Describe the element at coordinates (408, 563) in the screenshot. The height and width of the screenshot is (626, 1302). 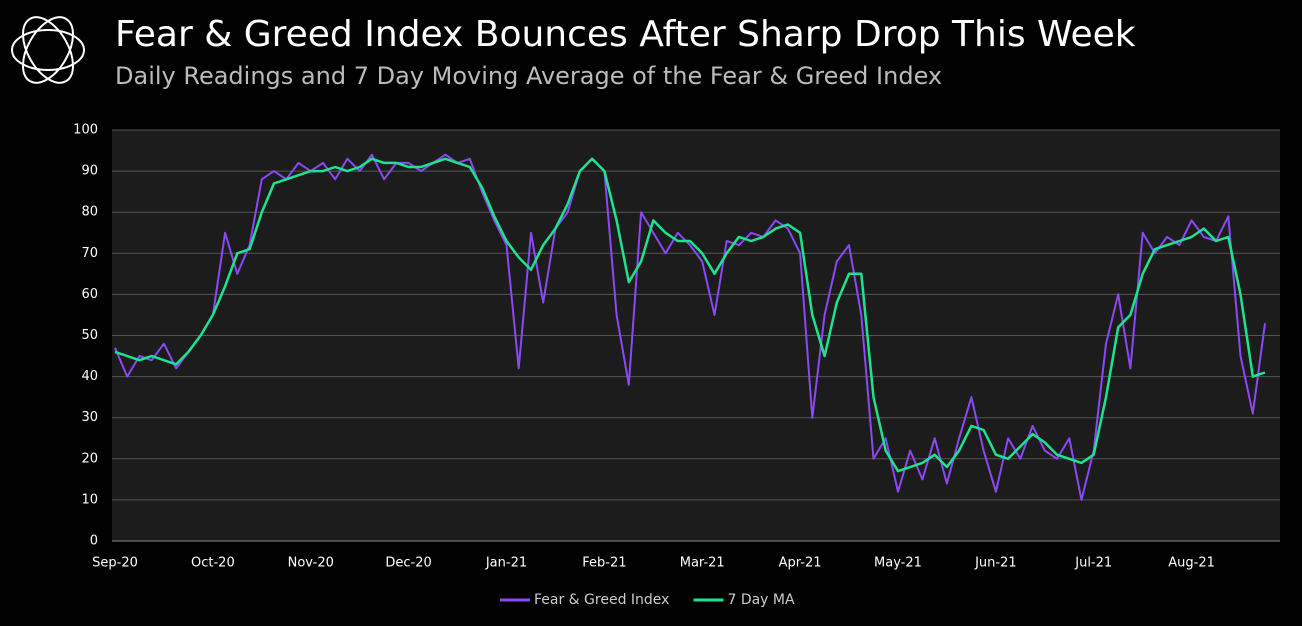
I see `x-tick-label: Dec-20` at that location.